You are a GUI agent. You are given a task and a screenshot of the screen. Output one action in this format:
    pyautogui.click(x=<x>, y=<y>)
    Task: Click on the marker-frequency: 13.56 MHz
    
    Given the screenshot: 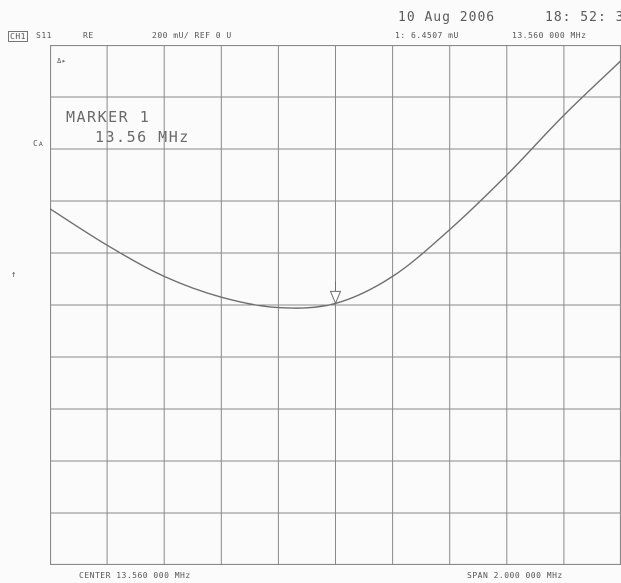 What is the action you would take?
    pyautogui.click(x=142, y=137)
    